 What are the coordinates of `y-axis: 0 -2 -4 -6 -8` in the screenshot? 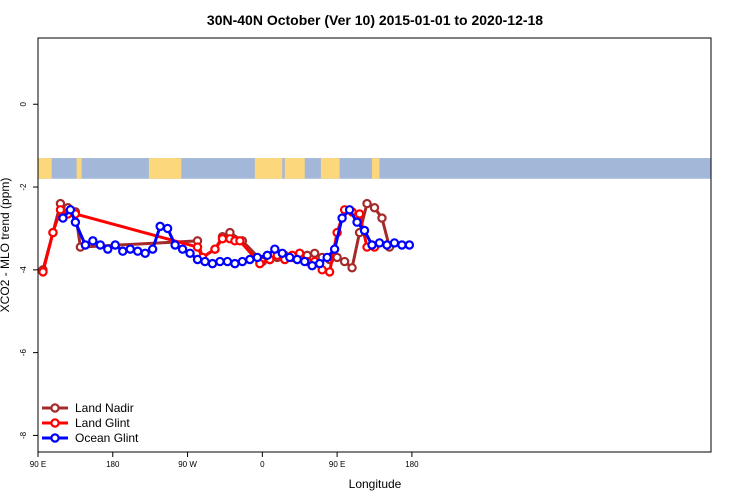 It's located at (28, 270).